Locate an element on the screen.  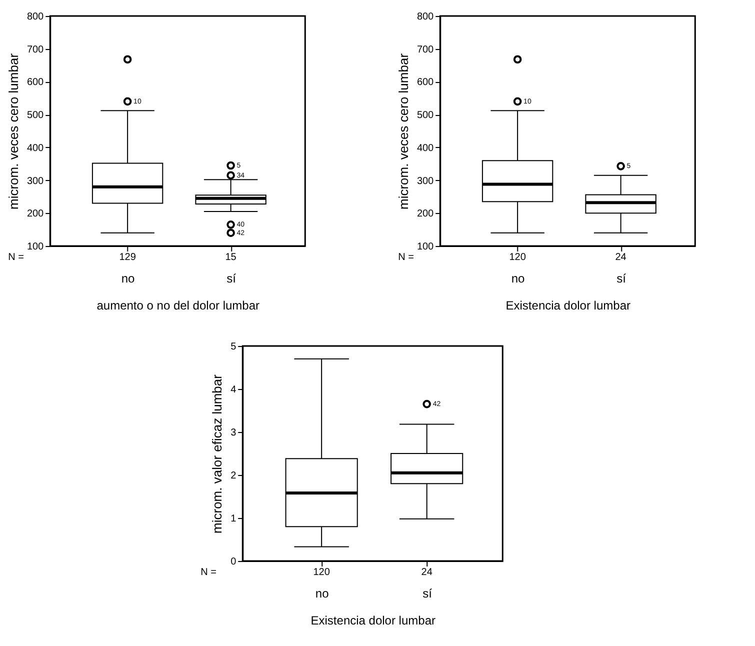
y-tick-label: 5 is located at coordinates (233, 347).